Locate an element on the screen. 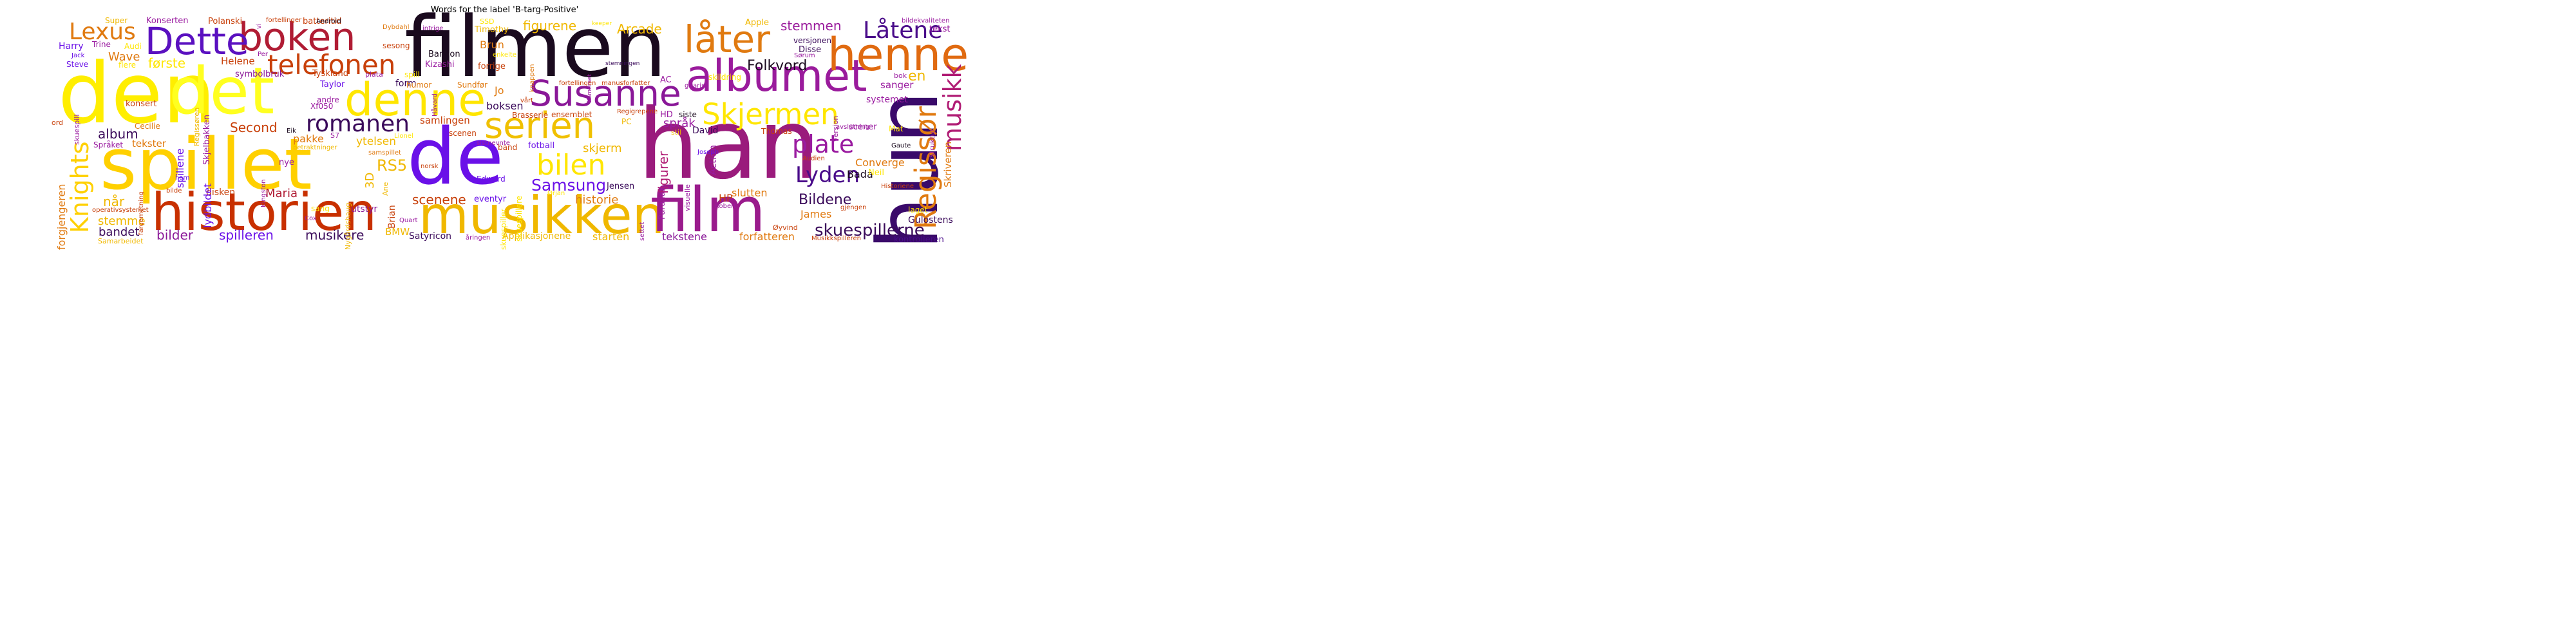 Image resolution: width=2576 pixels, height=644 pixels. word-15: henne is located at coordinates (899, 54).